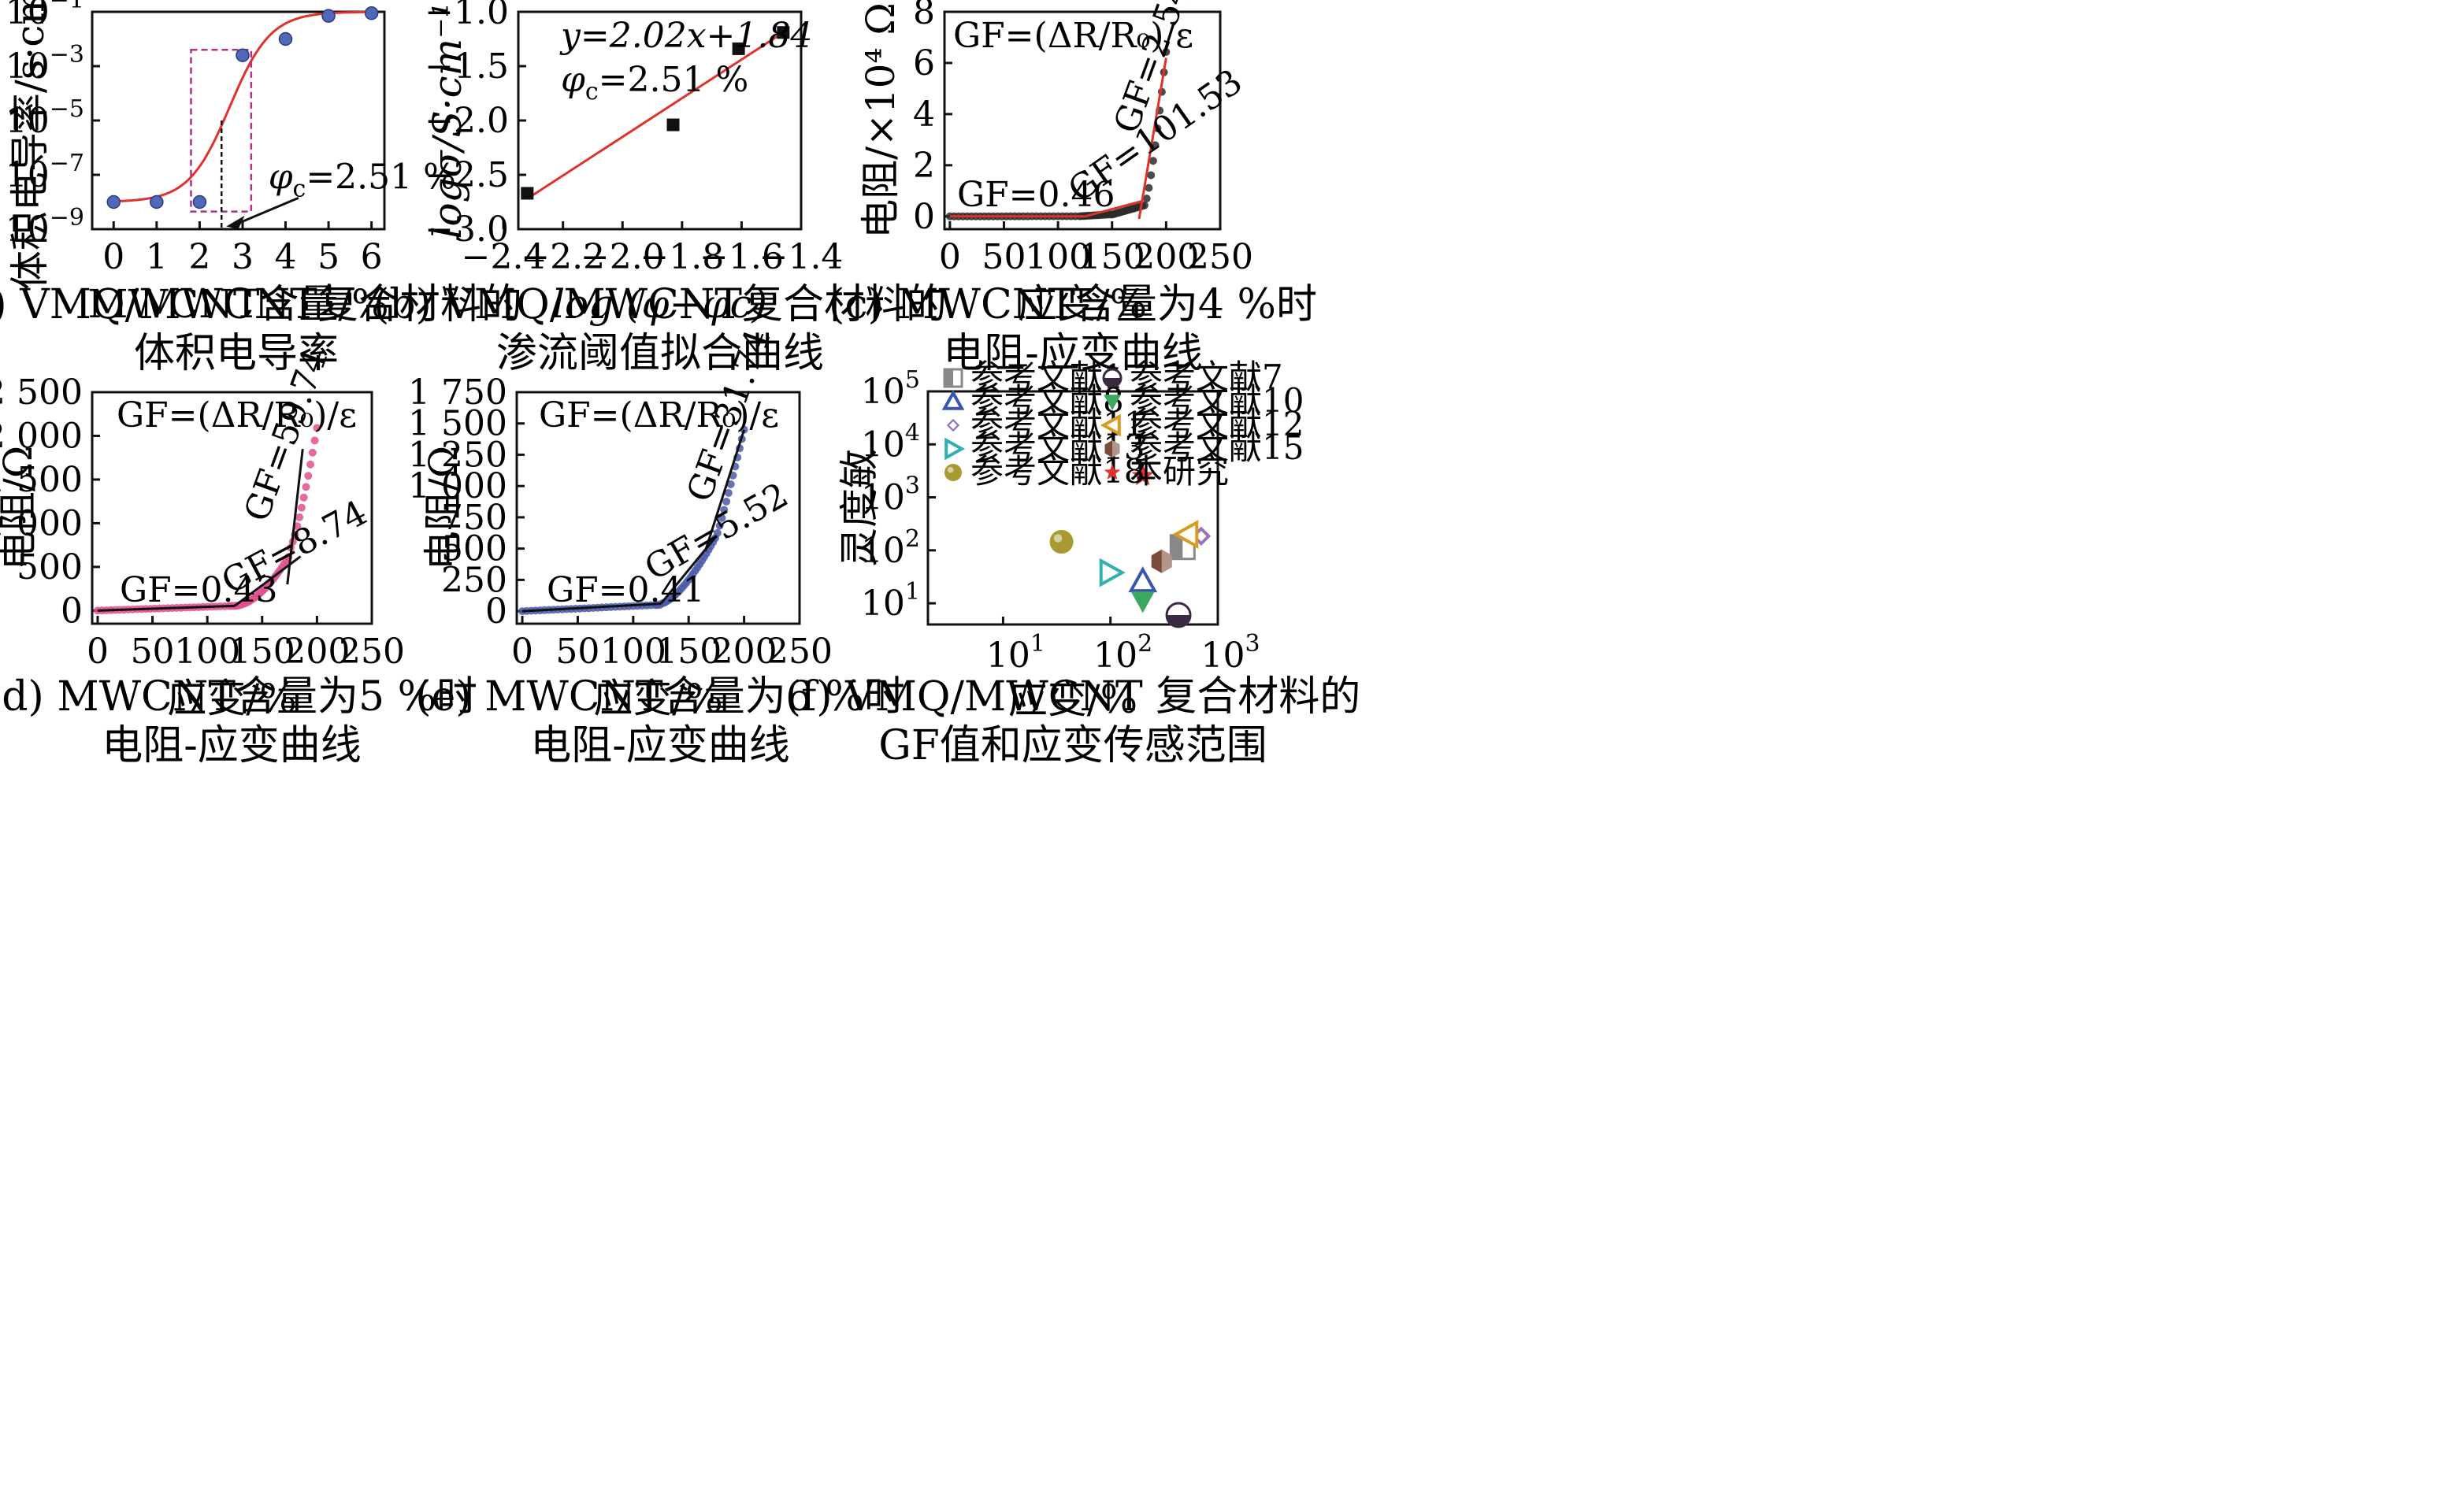 This screenshot has height=1486, width=2464. What do you see at coordinates (953, 425) in the screenshot?
I see `legend-marker-inner` at bounding box center [953, 425].